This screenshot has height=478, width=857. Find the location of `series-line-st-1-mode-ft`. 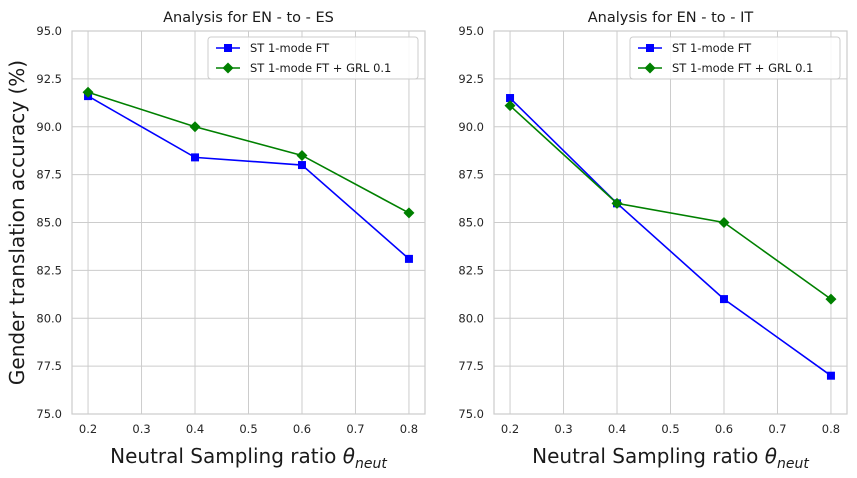

series-line-st-1-mode-ft is located at coordinates (248, 177).